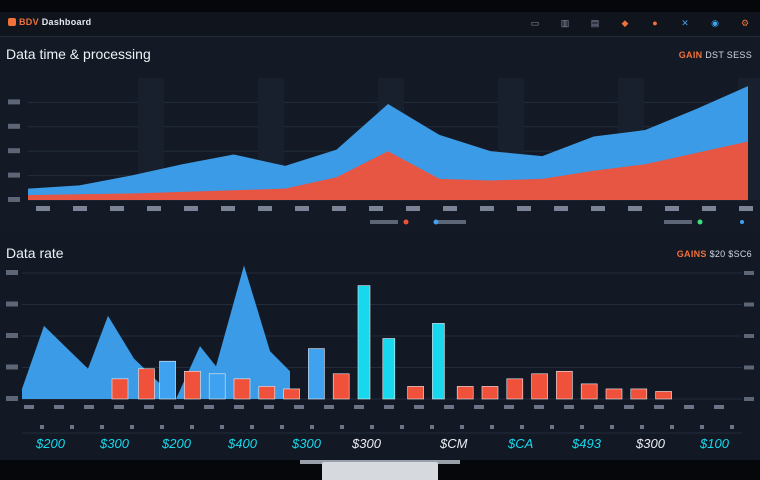 The width and height of the screenshot is (760, 480). Describe the element at coordinates (520, 443) in the screenshot. I see `stat-value: $CA` at that location.